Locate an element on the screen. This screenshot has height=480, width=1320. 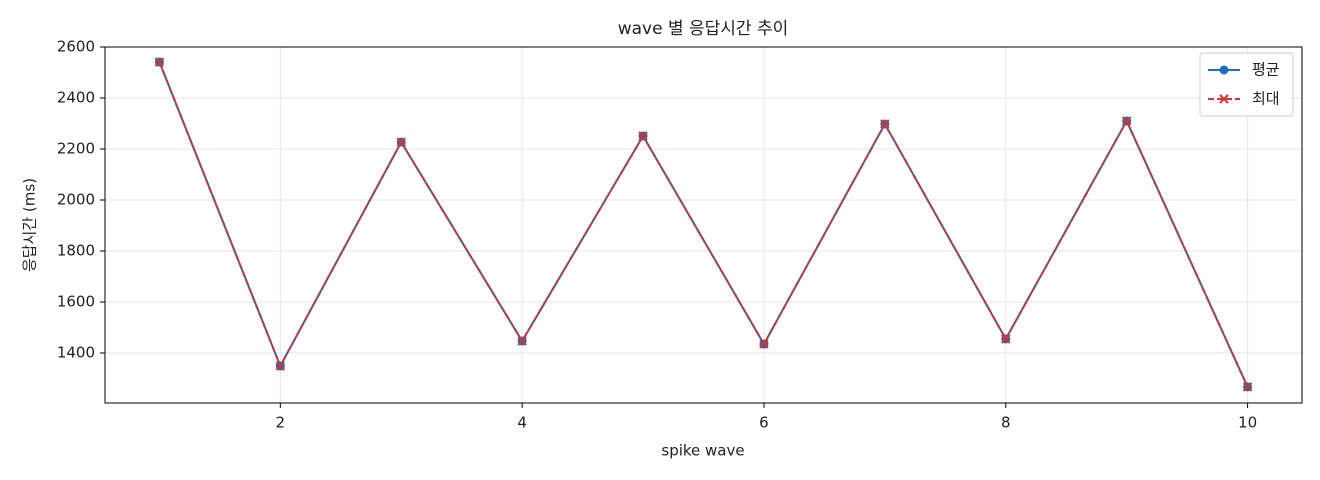
y-tick-label: 2400 is located at coordinates (76, 98).